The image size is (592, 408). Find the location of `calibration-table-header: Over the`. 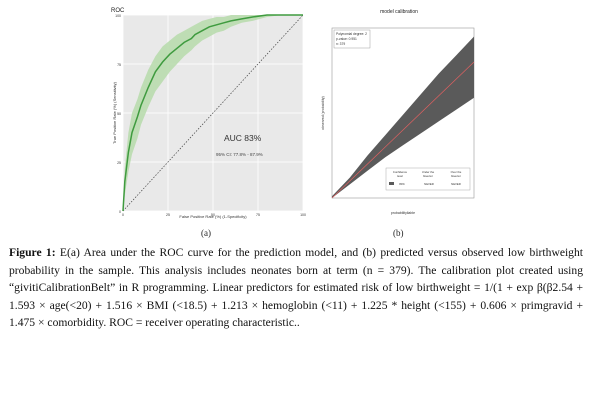

calibration-table-header: Over the is located at coordinates (456, 172).